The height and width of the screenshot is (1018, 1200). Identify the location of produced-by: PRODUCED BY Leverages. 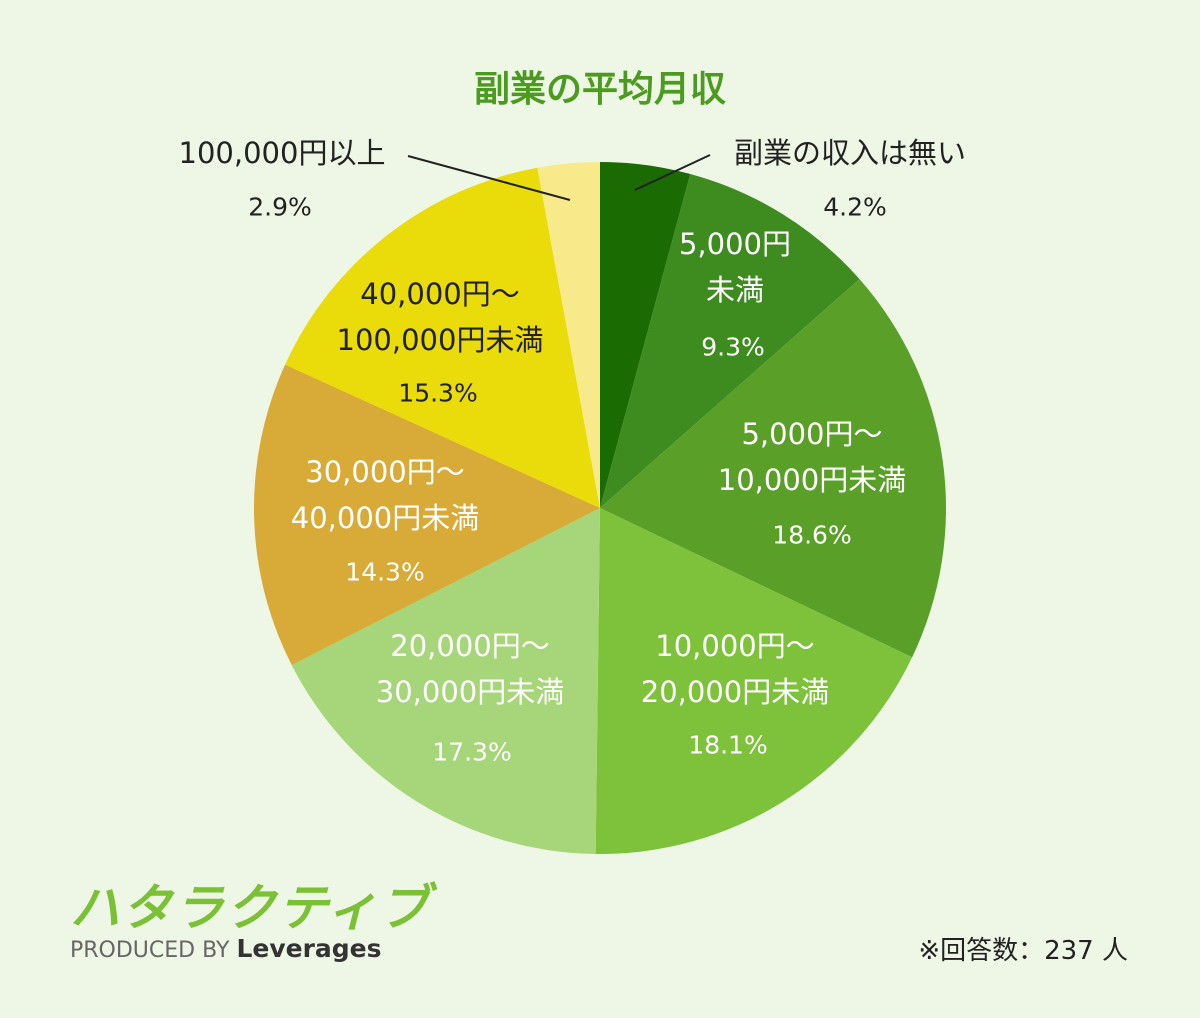
(226, 948).